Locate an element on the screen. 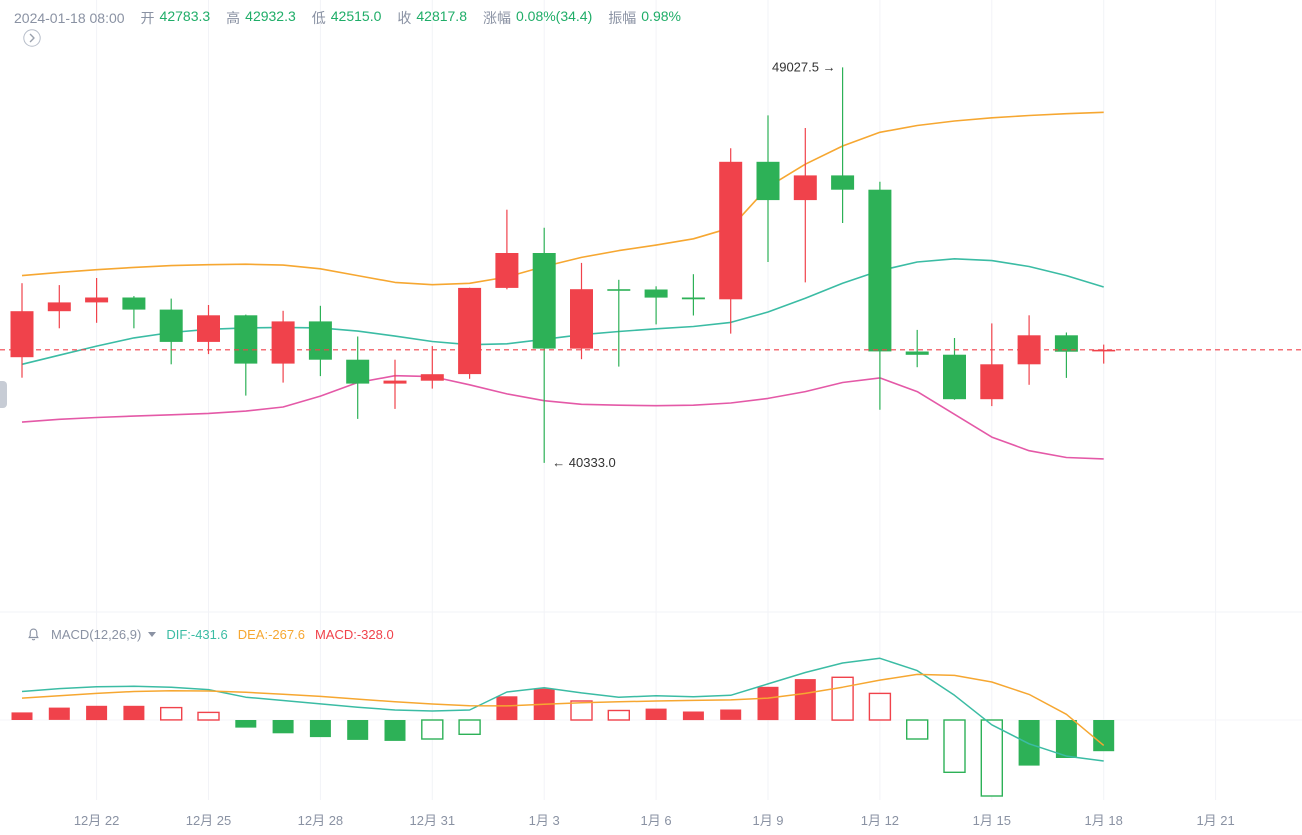 The image size is (1302, 835). low-annotation: ← 40333.0 is located at coordinates (584, 462).